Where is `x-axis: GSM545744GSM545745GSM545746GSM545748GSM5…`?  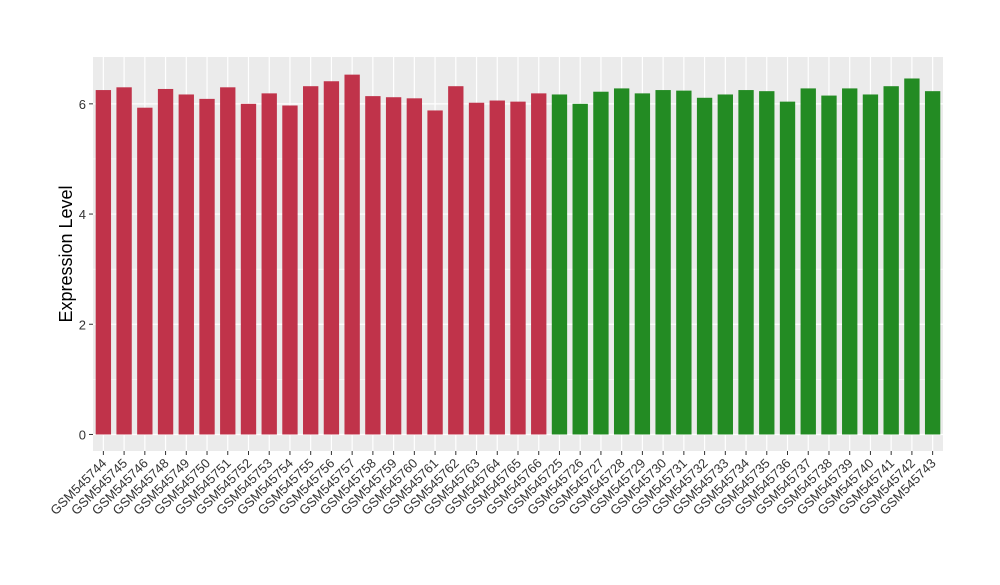 x-axis: GSM545744GSM545745GSM545746GSM545748GSM5… is located at coordinates (493, 484).